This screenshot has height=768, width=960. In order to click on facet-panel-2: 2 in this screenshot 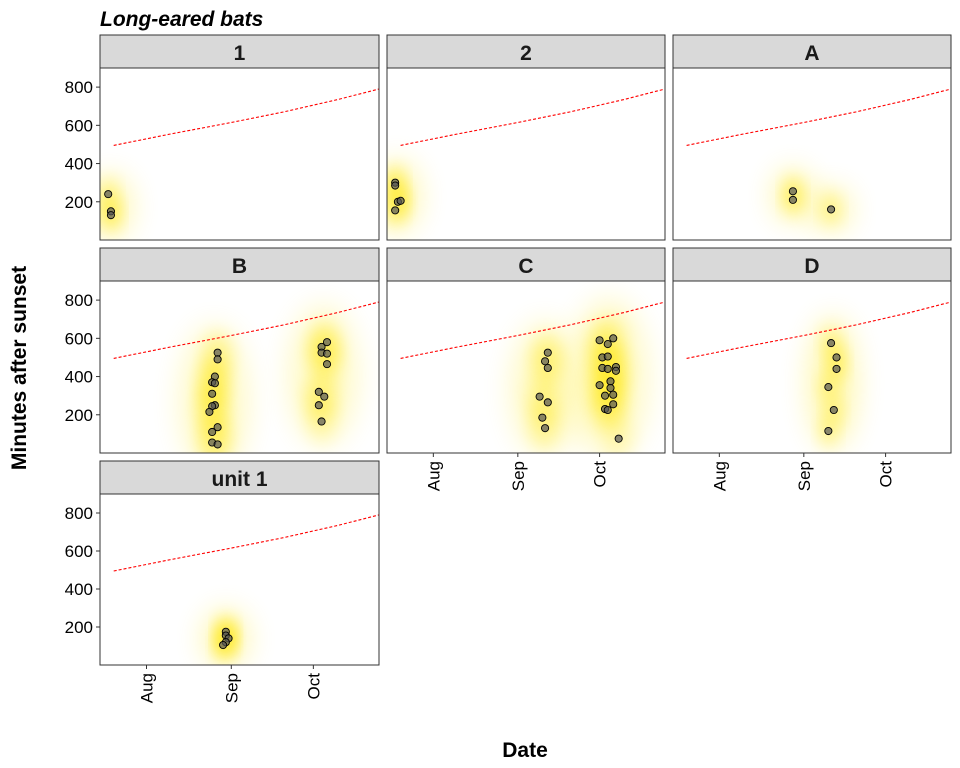, I will do `click(526, 137)`.